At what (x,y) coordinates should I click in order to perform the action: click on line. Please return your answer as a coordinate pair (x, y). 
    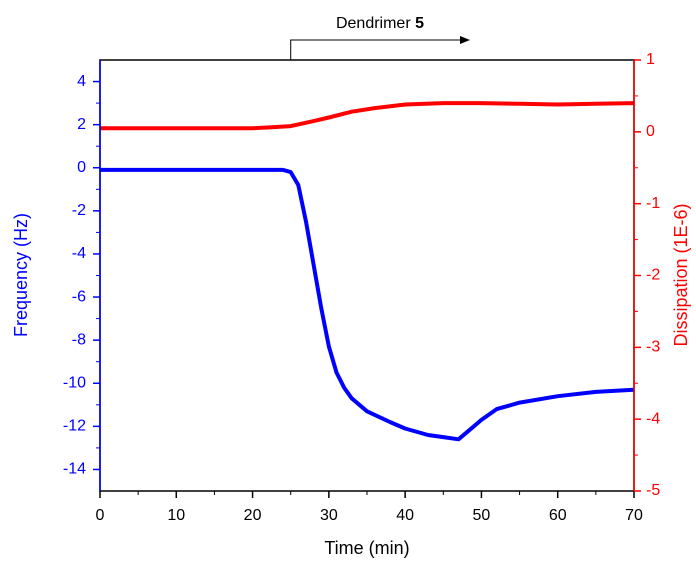
    Looking at the image, I should click on (367, 116).